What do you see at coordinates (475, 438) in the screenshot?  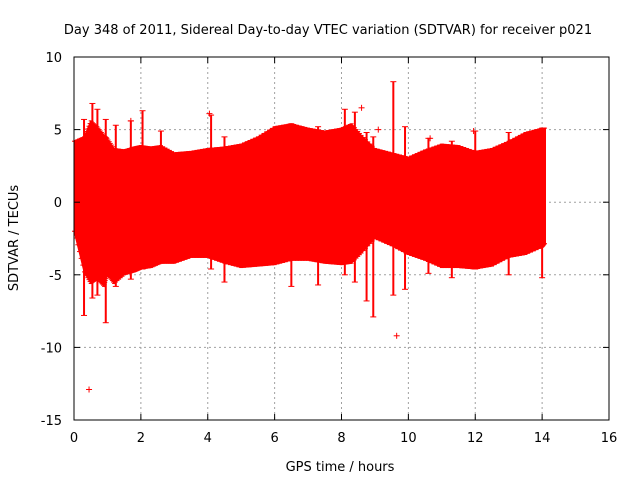 I see `x-tick-label: 12` at bounding box center [475, 438].